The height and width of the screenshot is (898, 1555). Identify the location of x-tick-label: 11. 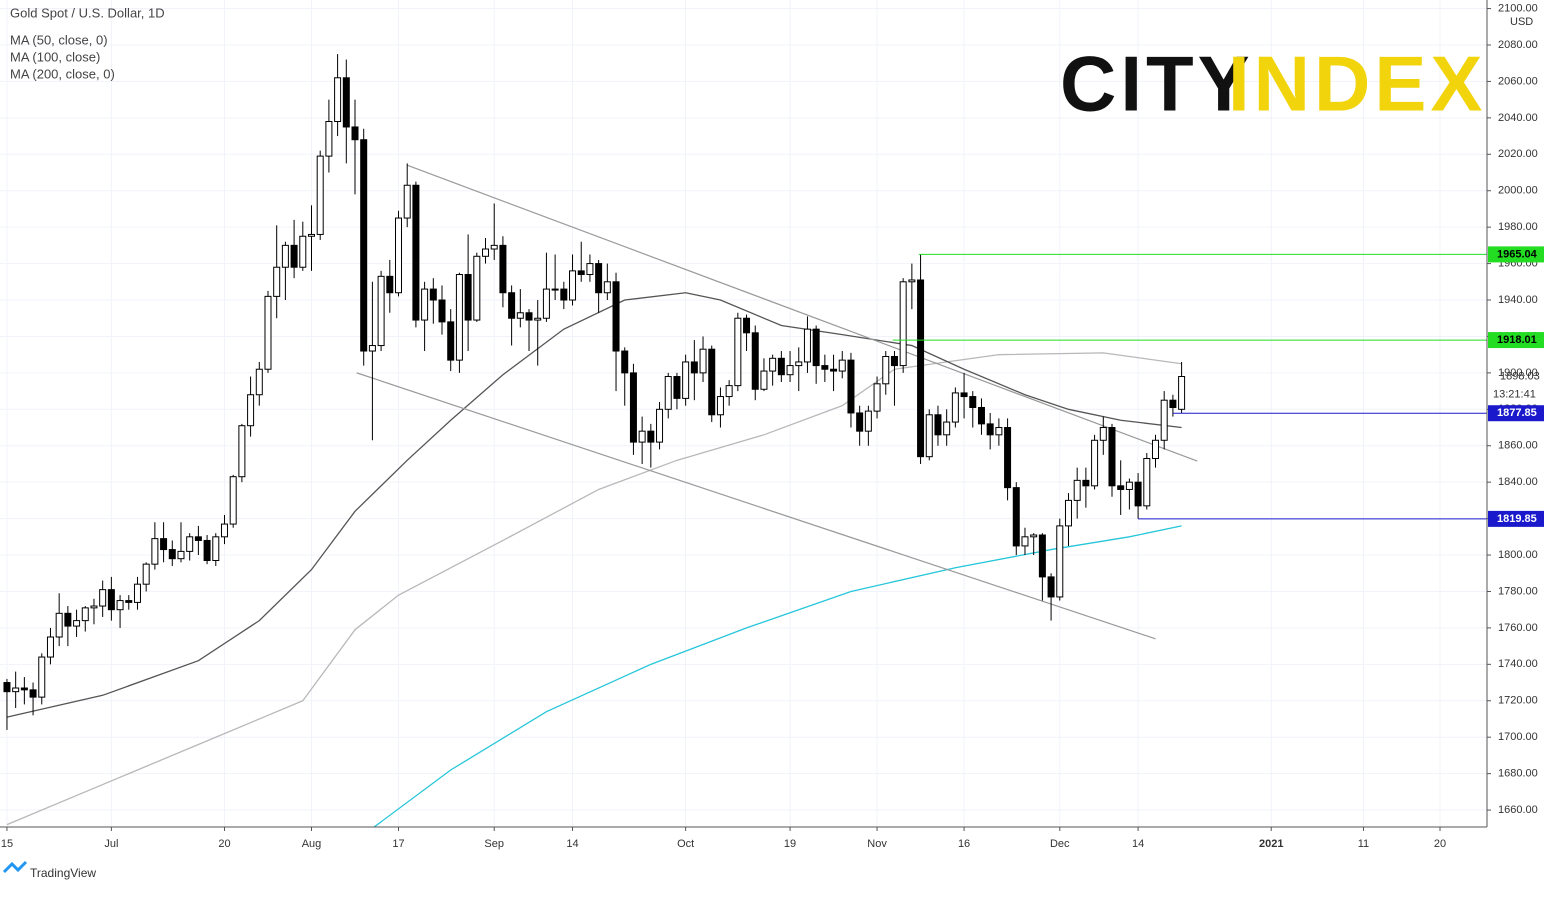
(1363, 844).